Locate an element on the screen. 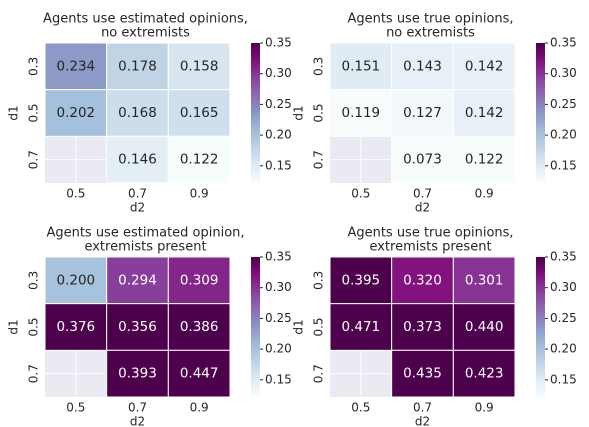 This screenshot has height=427, width=589. cell-label: 0.073 is located at coordinates (422, 160).